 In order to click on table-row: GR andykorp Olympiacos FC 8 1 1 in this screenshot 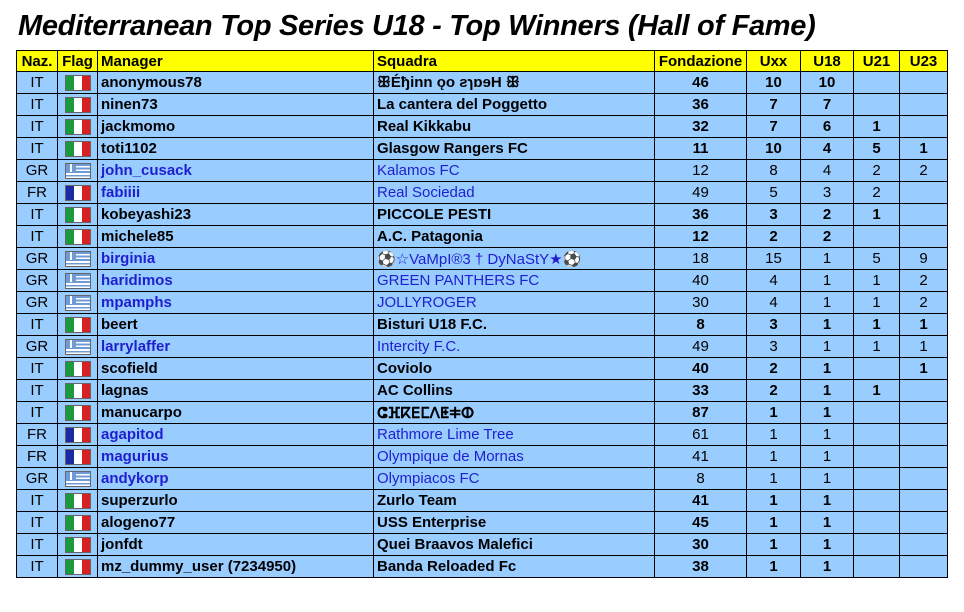, I will do `click(482, 478)`.